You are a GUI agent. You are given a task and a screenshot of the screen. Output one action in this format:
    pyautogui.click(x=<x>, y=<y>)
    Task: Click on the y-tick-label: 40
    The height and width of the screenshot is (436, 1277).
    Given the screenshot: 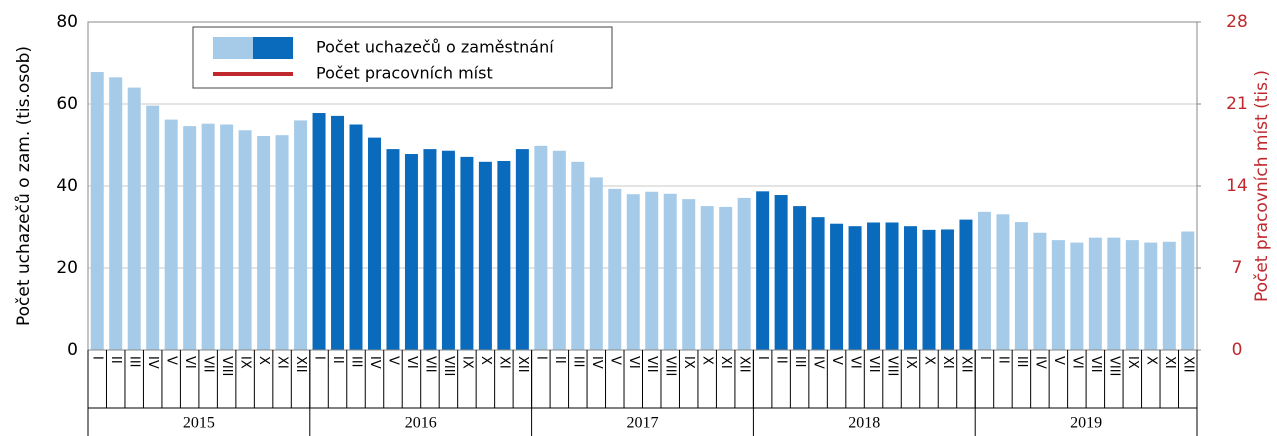 What is the action you would take?
    pyautogui.click(x=67, y=186)
    